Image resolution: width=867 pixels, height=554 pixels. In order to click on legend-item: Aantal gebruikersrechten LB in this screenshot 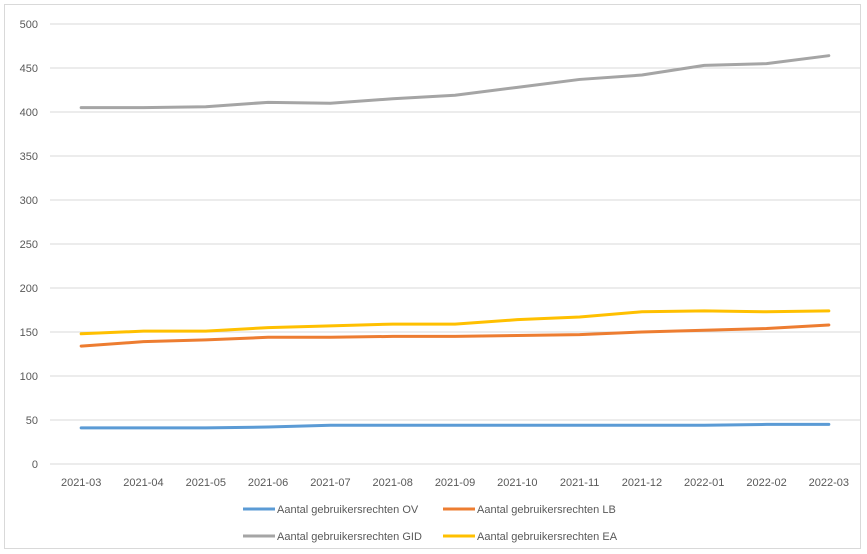, I will do `click(529, 510)`.